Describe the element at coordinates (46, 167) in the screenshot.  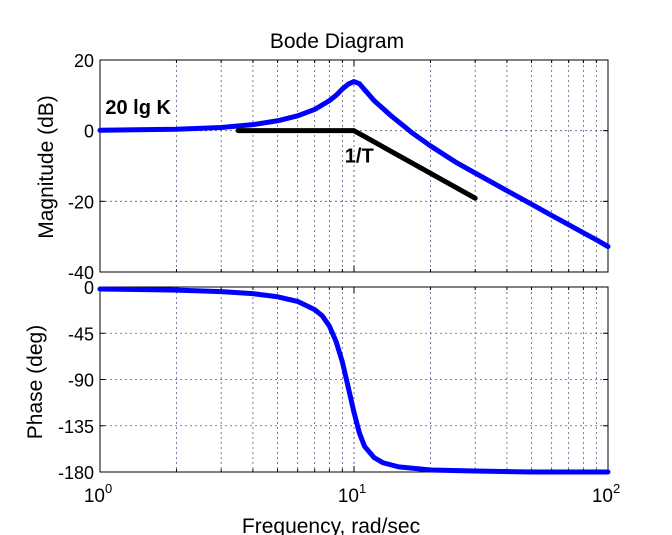
I see `magnitude-ylabel: Magnitude (dB)` at that location.